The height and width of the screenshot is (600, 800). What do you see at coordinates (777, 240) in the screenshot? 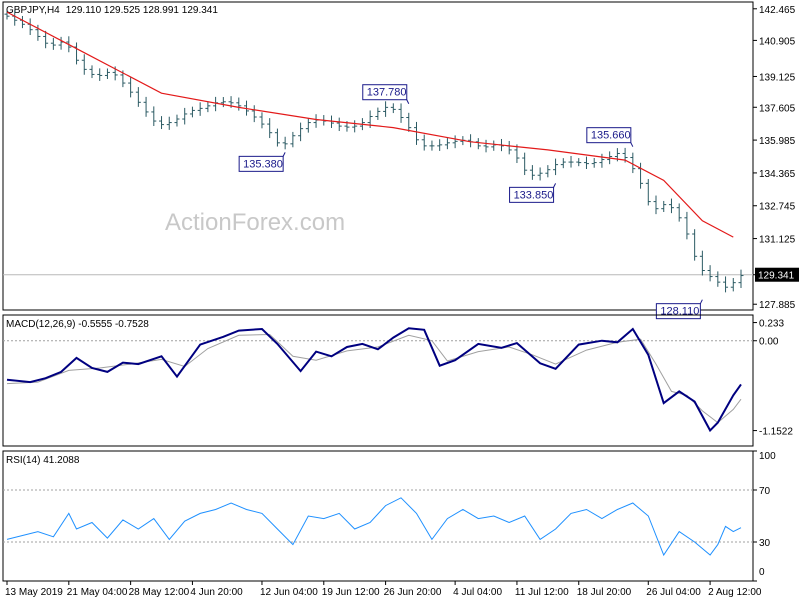
I see `price-tick-label: 131.125` at bounding box center [777, 240].